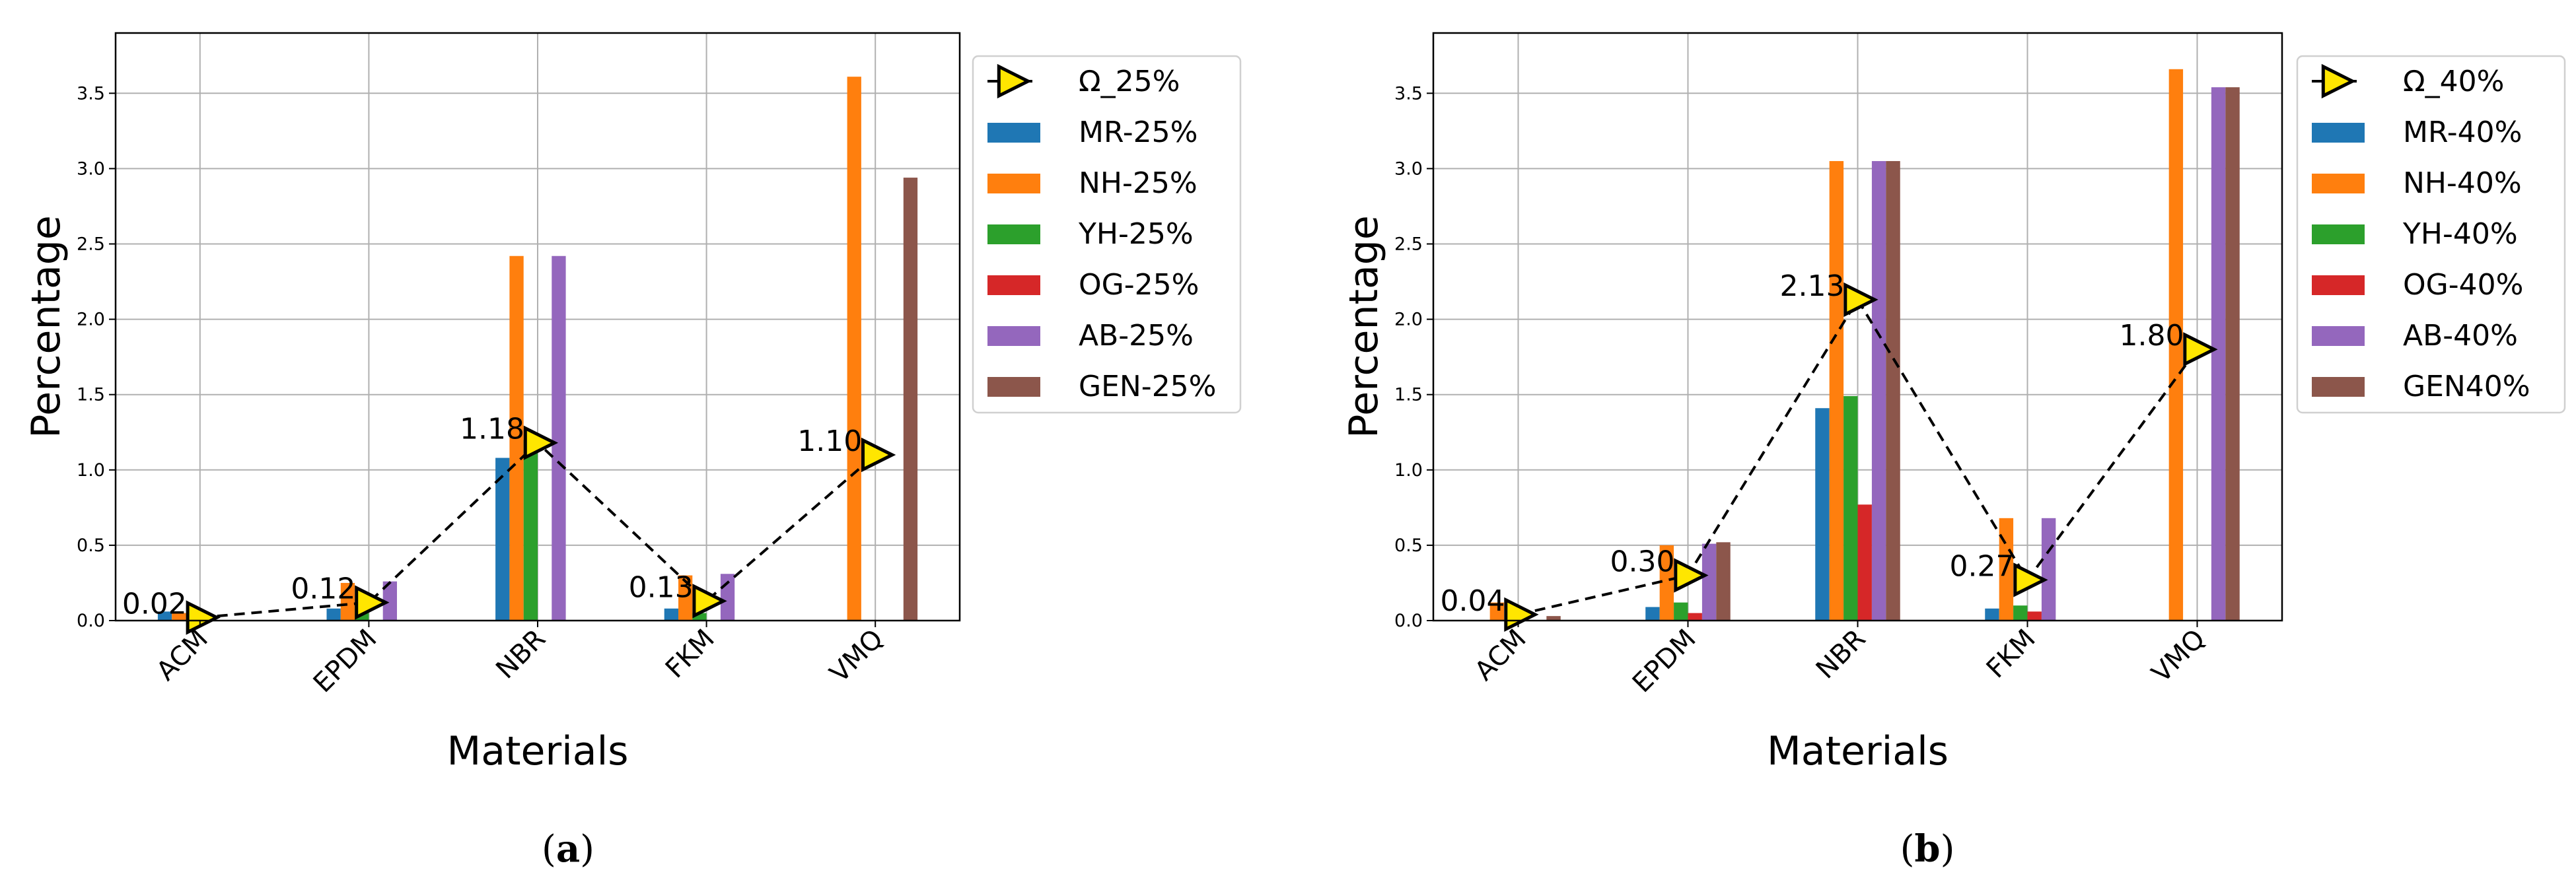  Describe the element at coordinates (1893, 390) in the screenshot. I see `bar-gen-nbr` at that location.